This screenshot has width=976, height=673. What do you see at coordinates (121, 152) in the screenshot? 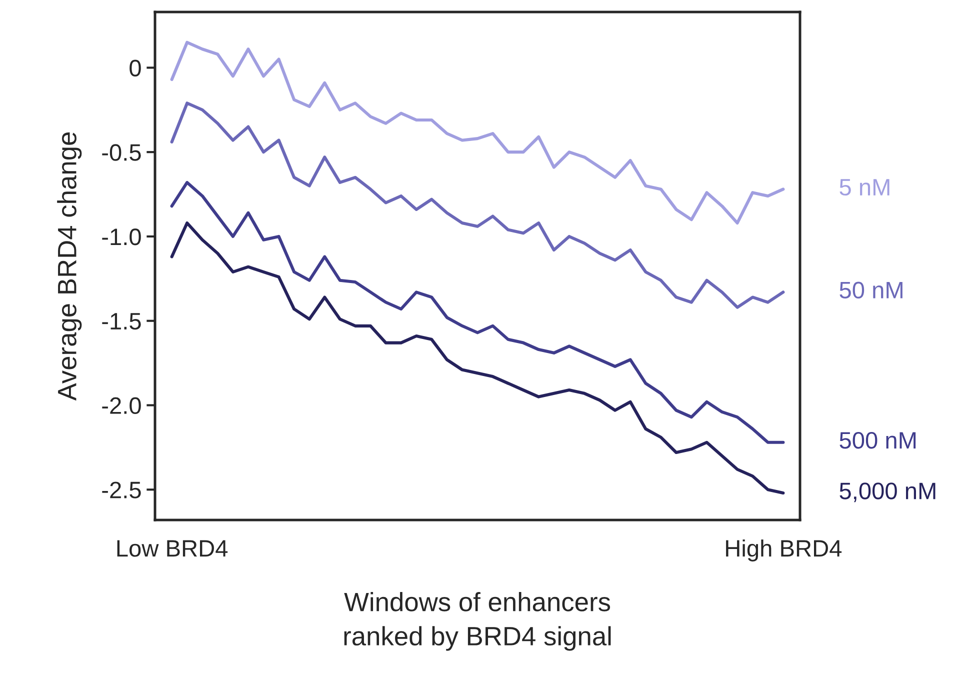
I see `y-tick-label: -0.5` at bounding box center [121, 152].